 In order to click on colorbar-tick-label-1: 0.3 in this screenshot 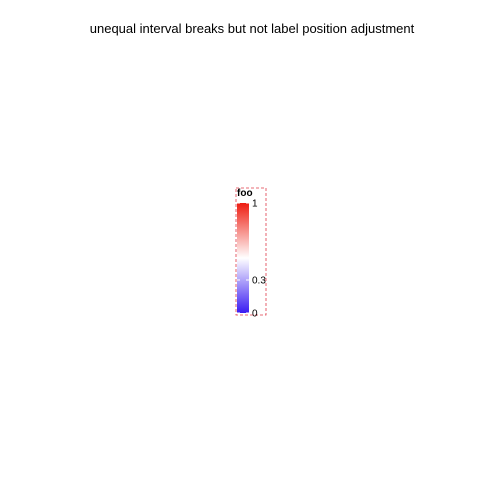, I will do `click(259, 281)`.